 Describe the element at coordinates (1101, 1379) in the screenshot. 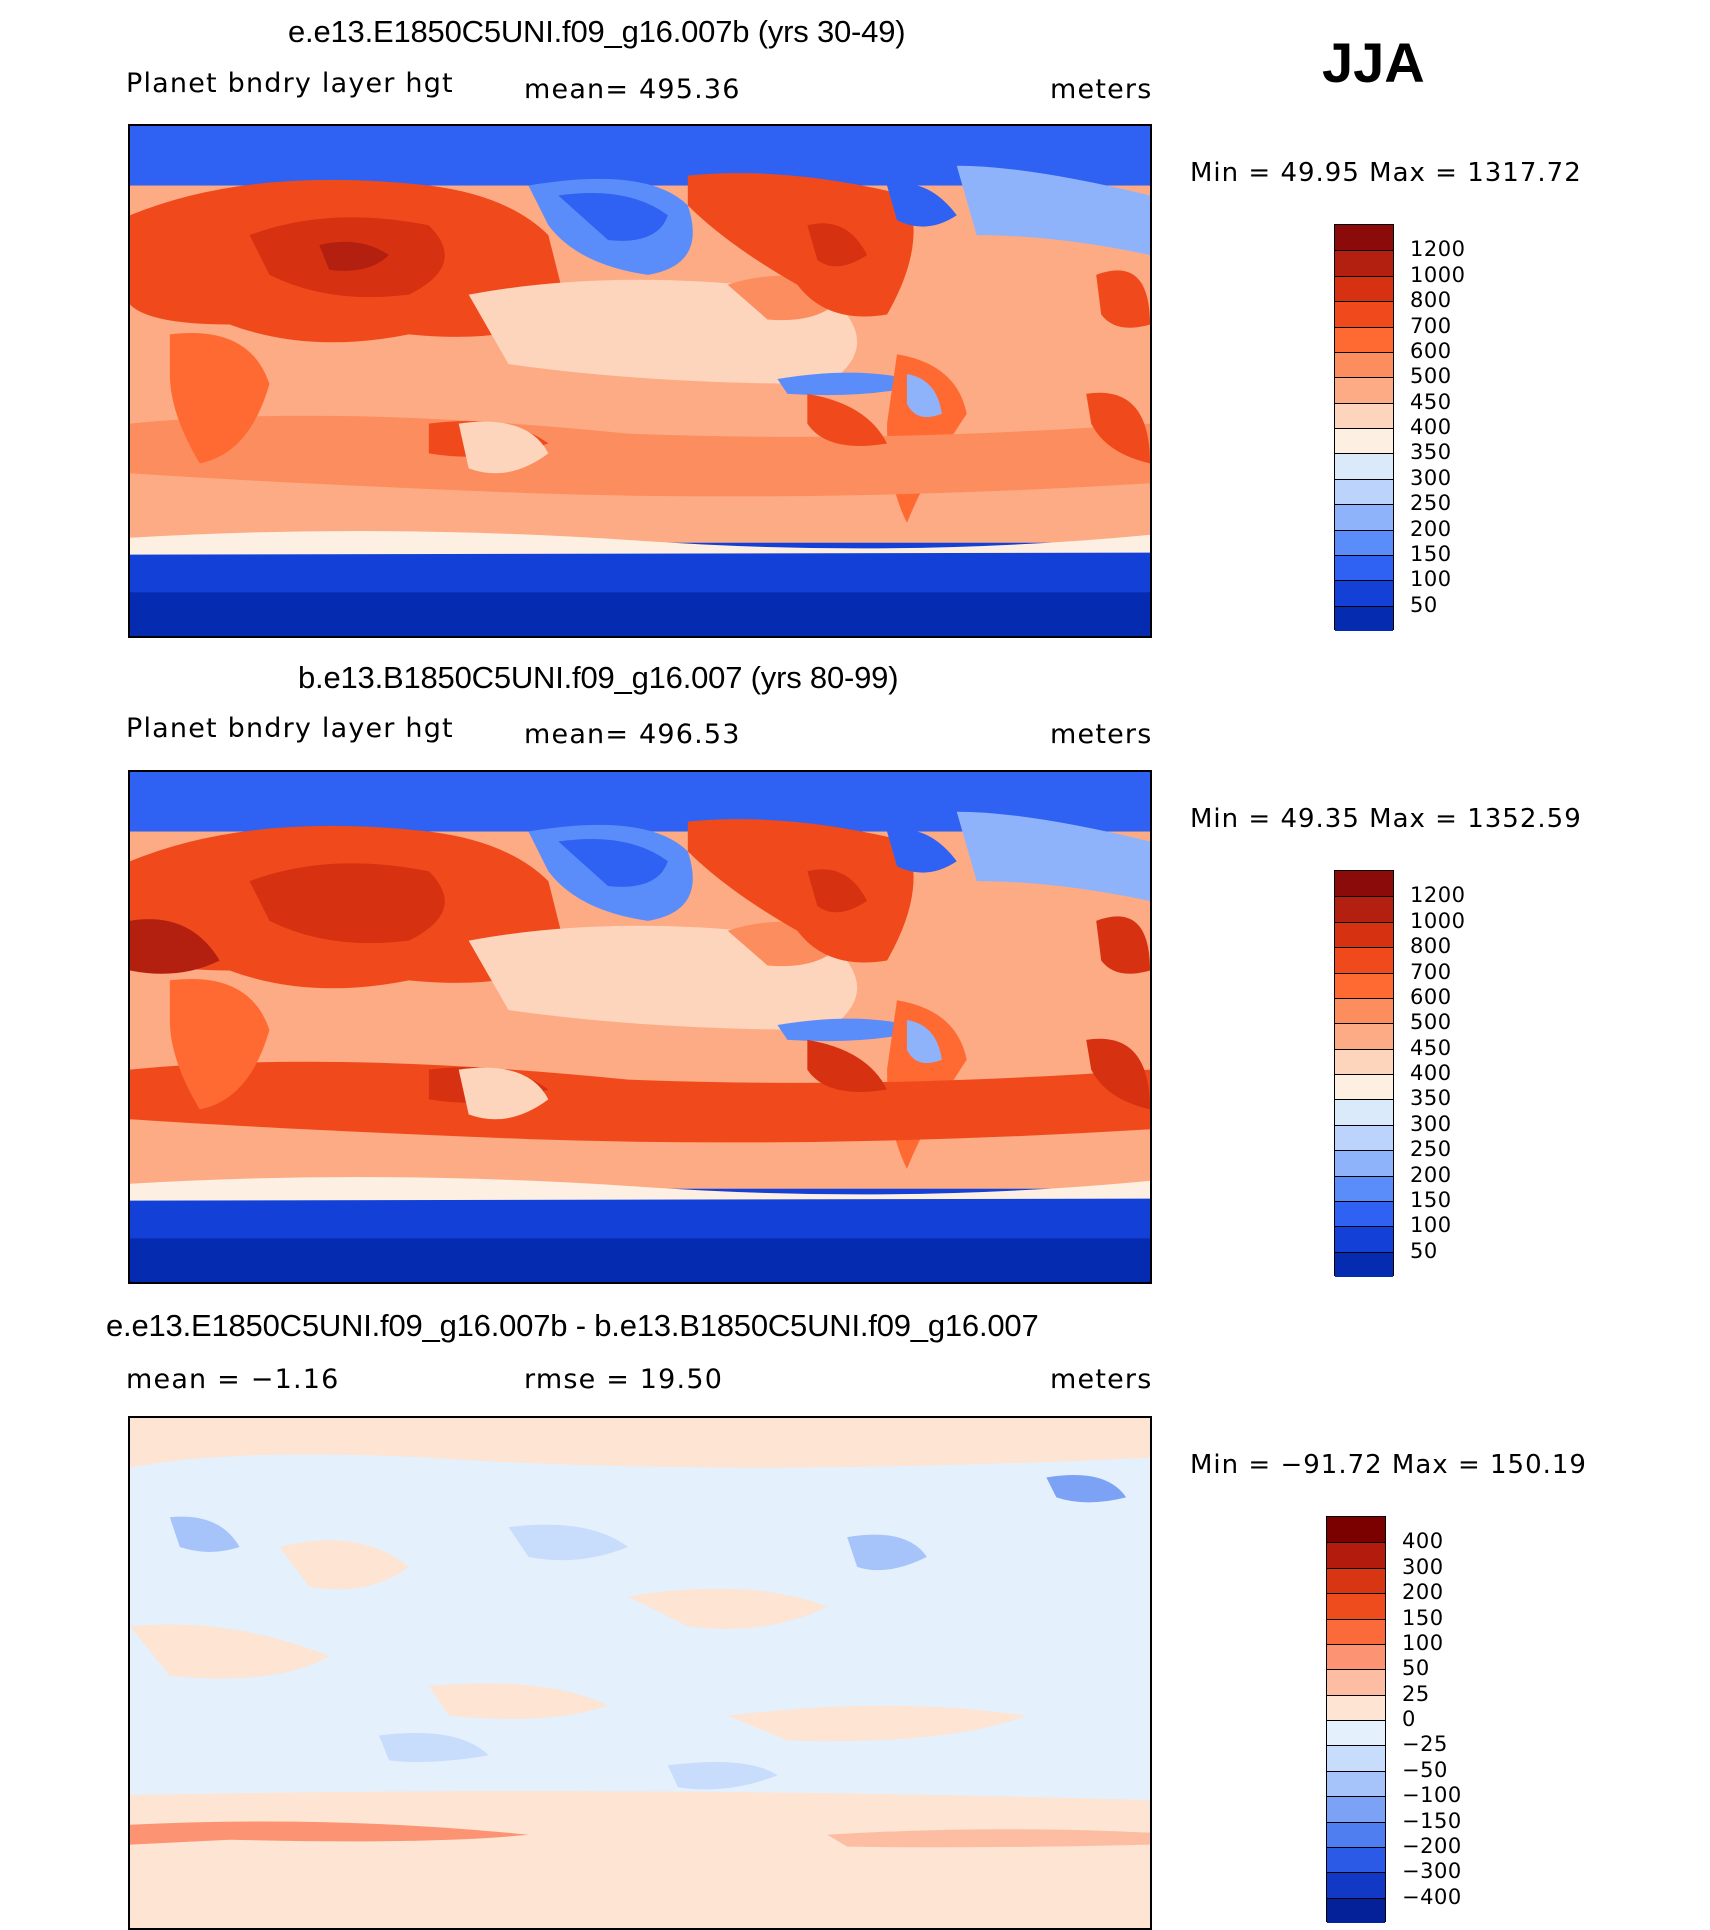

I see `panel3-units-label: meters` at that location.